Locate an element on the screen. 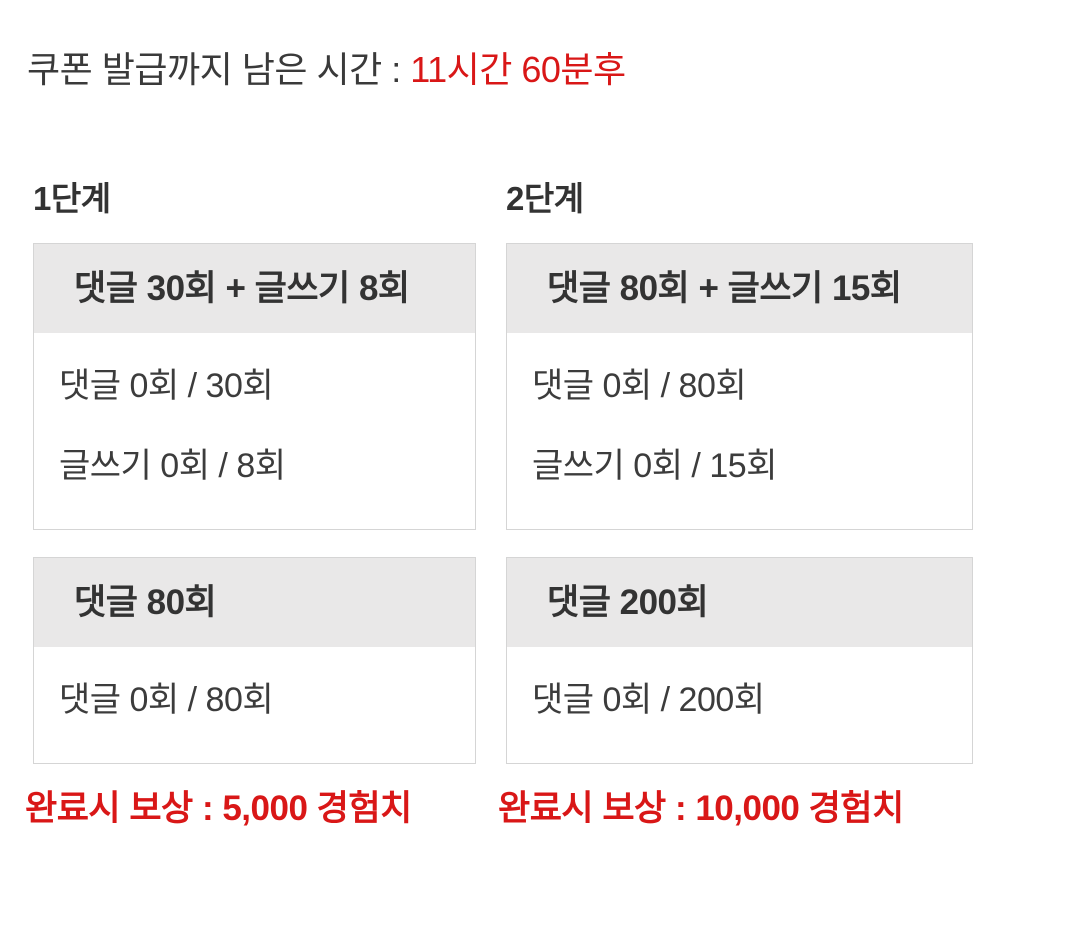 The width and height of the screenshot is (1079, 949). stage-2-mission-card-2: 댓글 200회 댓글 0회 / 200회 is located at coordinates (739, 660).